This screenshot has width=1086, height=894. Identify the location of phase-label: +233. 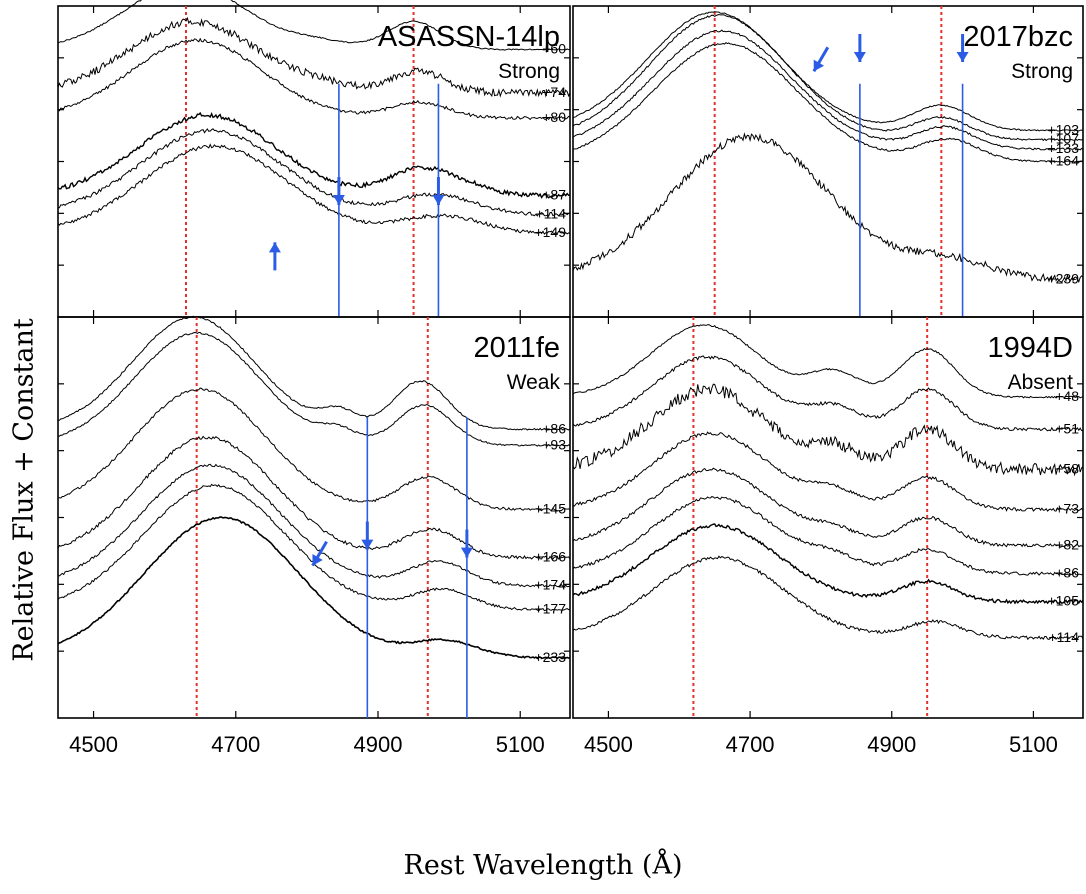
(550, 657).